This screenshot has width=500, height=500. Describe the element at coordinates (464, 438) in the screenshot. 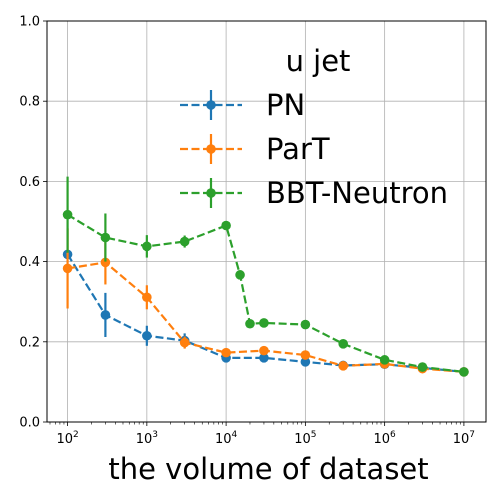

I see `x-tick-label: 10⁷` at that location.